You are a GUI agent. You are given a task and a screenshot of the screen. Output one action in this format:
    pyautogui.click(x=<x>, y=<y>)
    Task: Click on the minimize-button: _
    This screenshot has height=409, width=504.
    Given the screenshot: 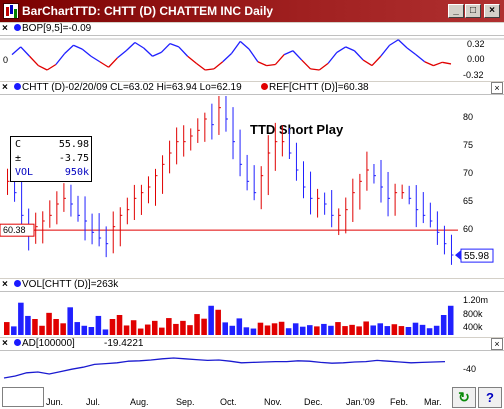 What is the action you would take?
    pyautogui.click(x=456, y=11)
    